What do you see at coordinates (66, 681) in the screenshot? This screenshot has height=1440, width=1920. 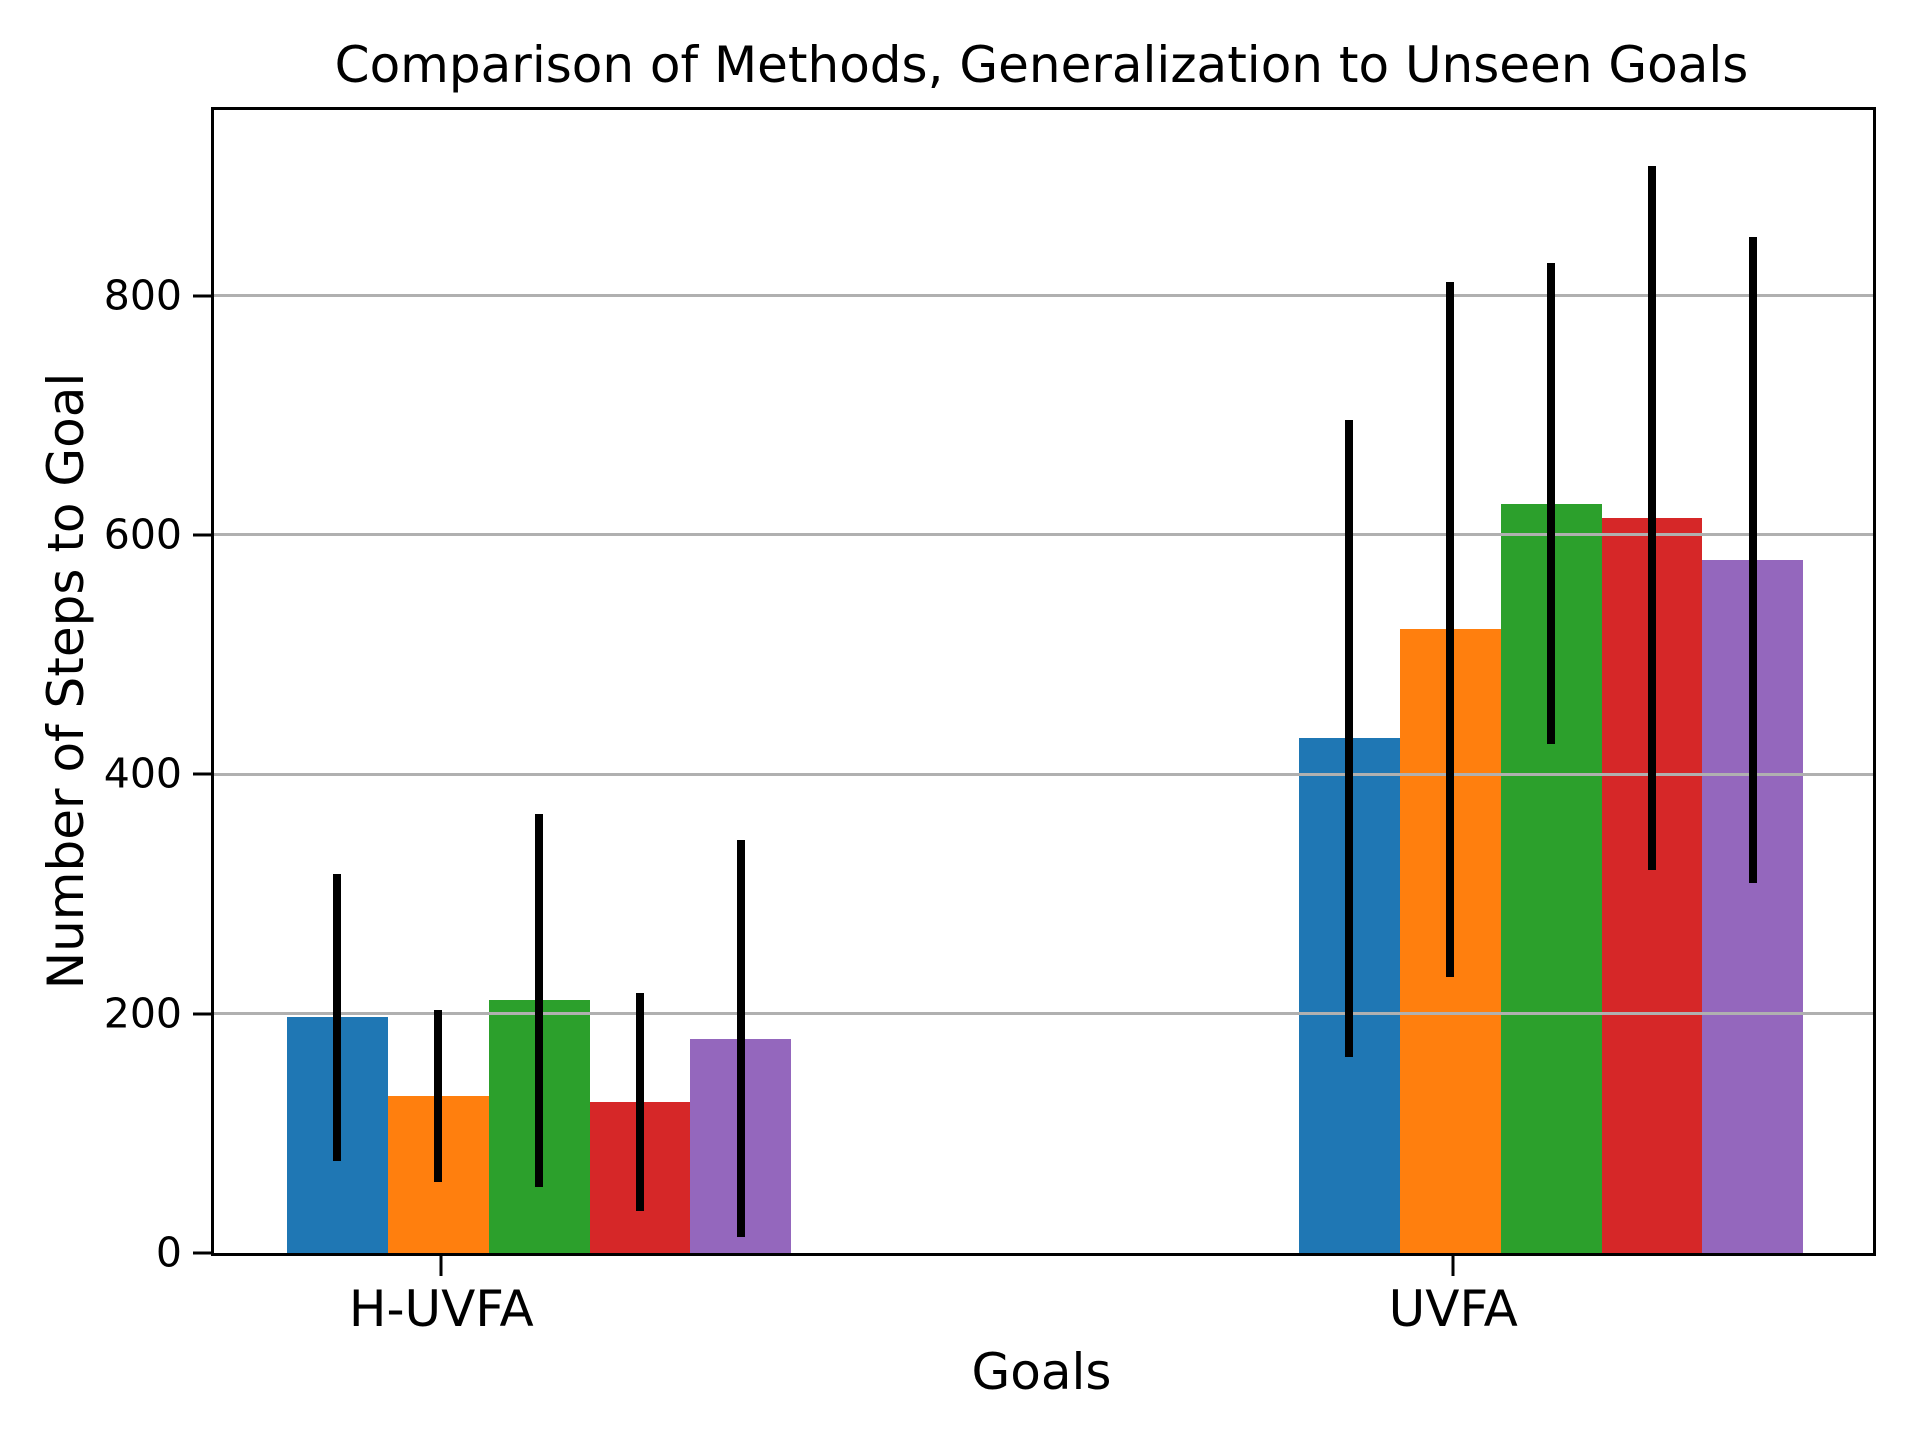 I see `y-axis-label: Number of Steps to Goal` at bounding box center [66, 681].